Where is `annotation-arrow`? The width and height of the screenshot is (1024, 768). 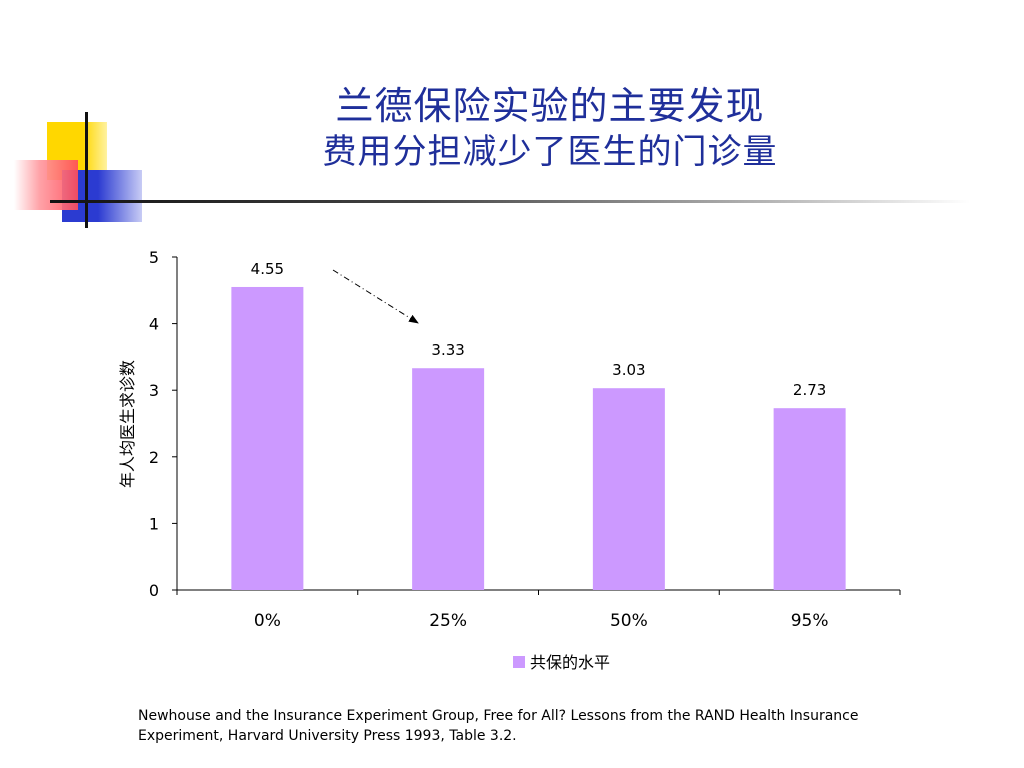
annotation-arrow is located at coordinates (375, 296).